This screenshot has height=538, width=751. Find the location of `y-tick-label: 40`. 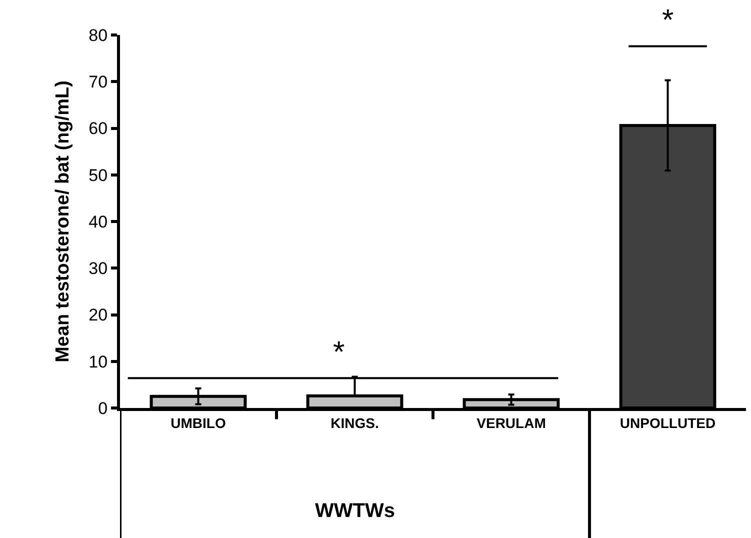

y-tick-label: 40 is located at coordinates (98, 222).